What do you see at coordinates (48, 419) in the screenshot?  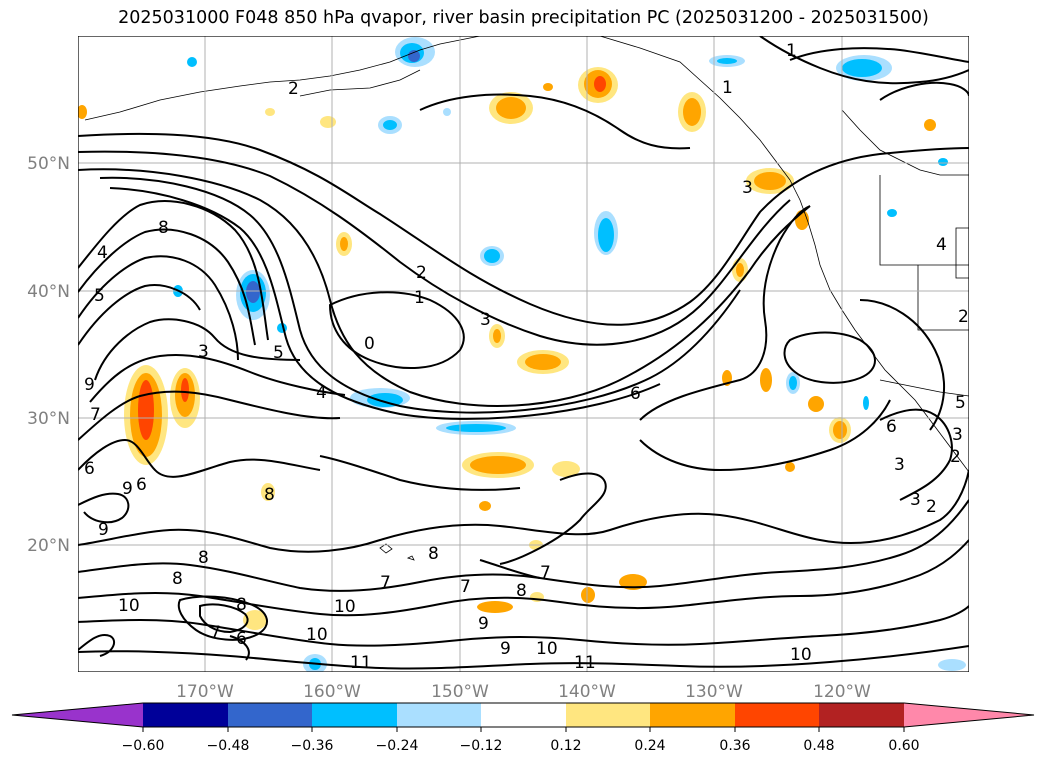 I see `lat-label: 30°N` at bounding box center [48, 419].